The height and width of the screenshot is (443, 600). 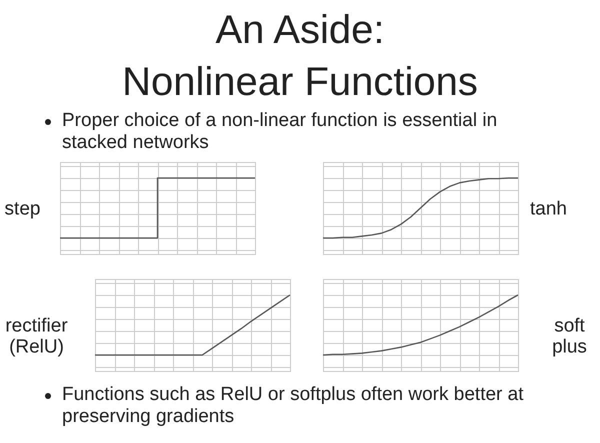 What do you see at coordinates (280, 132) in the screenshot?
I see `text: Proper choice of a non-linear function is essential in stacked networks` at bounding box center [280, 132].